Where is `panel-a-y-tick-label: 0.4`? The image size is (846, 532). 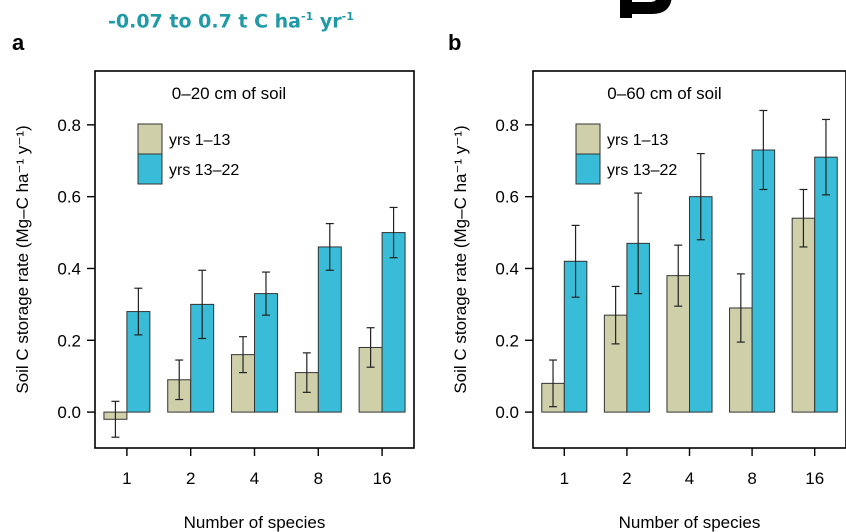
panel-a-y-tick-label: 0.4 is located at coordinates (69, 268).